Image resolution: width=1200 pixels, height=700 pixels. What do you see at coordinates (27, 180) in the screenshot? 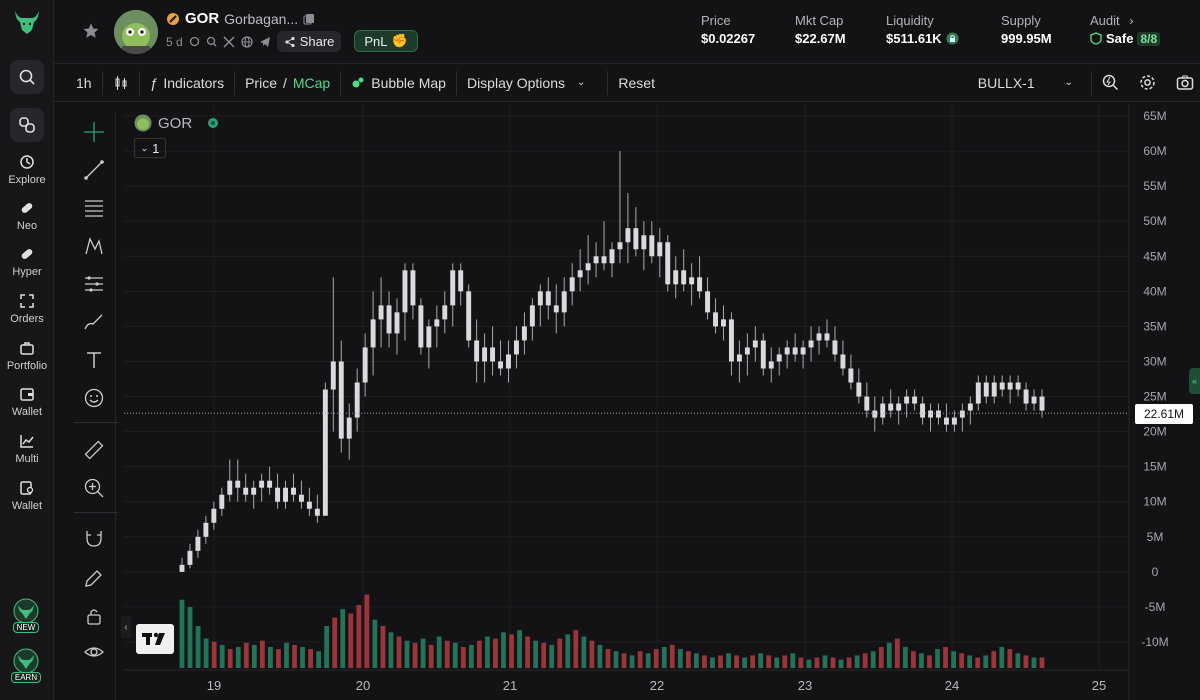
I see `nav-explore-label: Explore` at bounding box center [27, 180].